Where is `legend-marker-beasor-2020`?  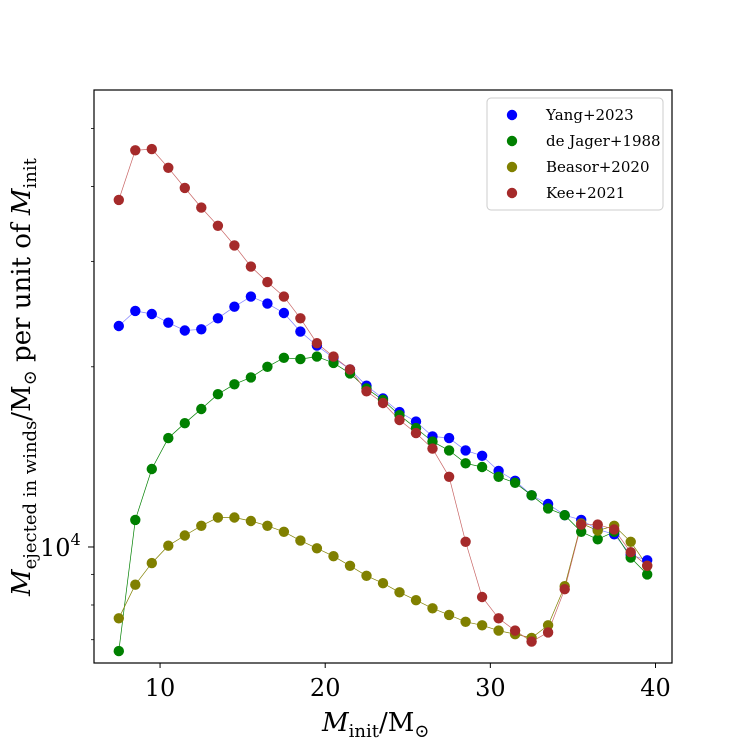
legend-marker-beasor-2020 is located at coordinates (512, 167).